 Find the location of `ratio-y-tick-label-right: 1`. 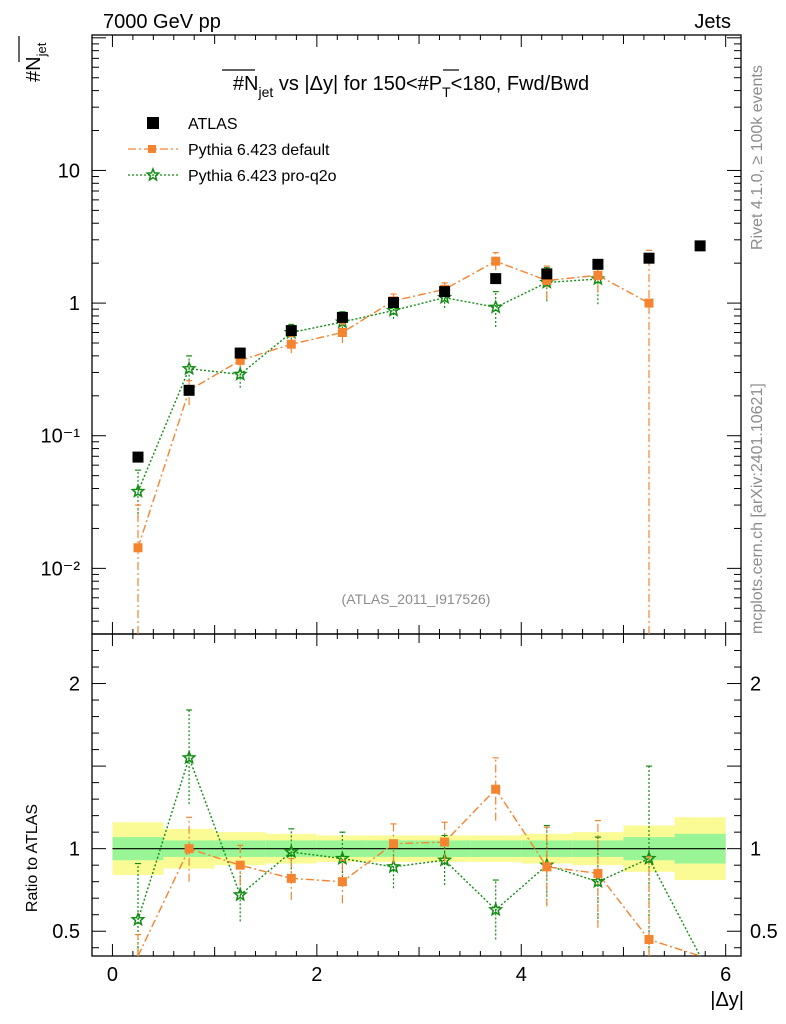

ratio-y-tick-label-right: 1 is located at coordinates (755, 850).